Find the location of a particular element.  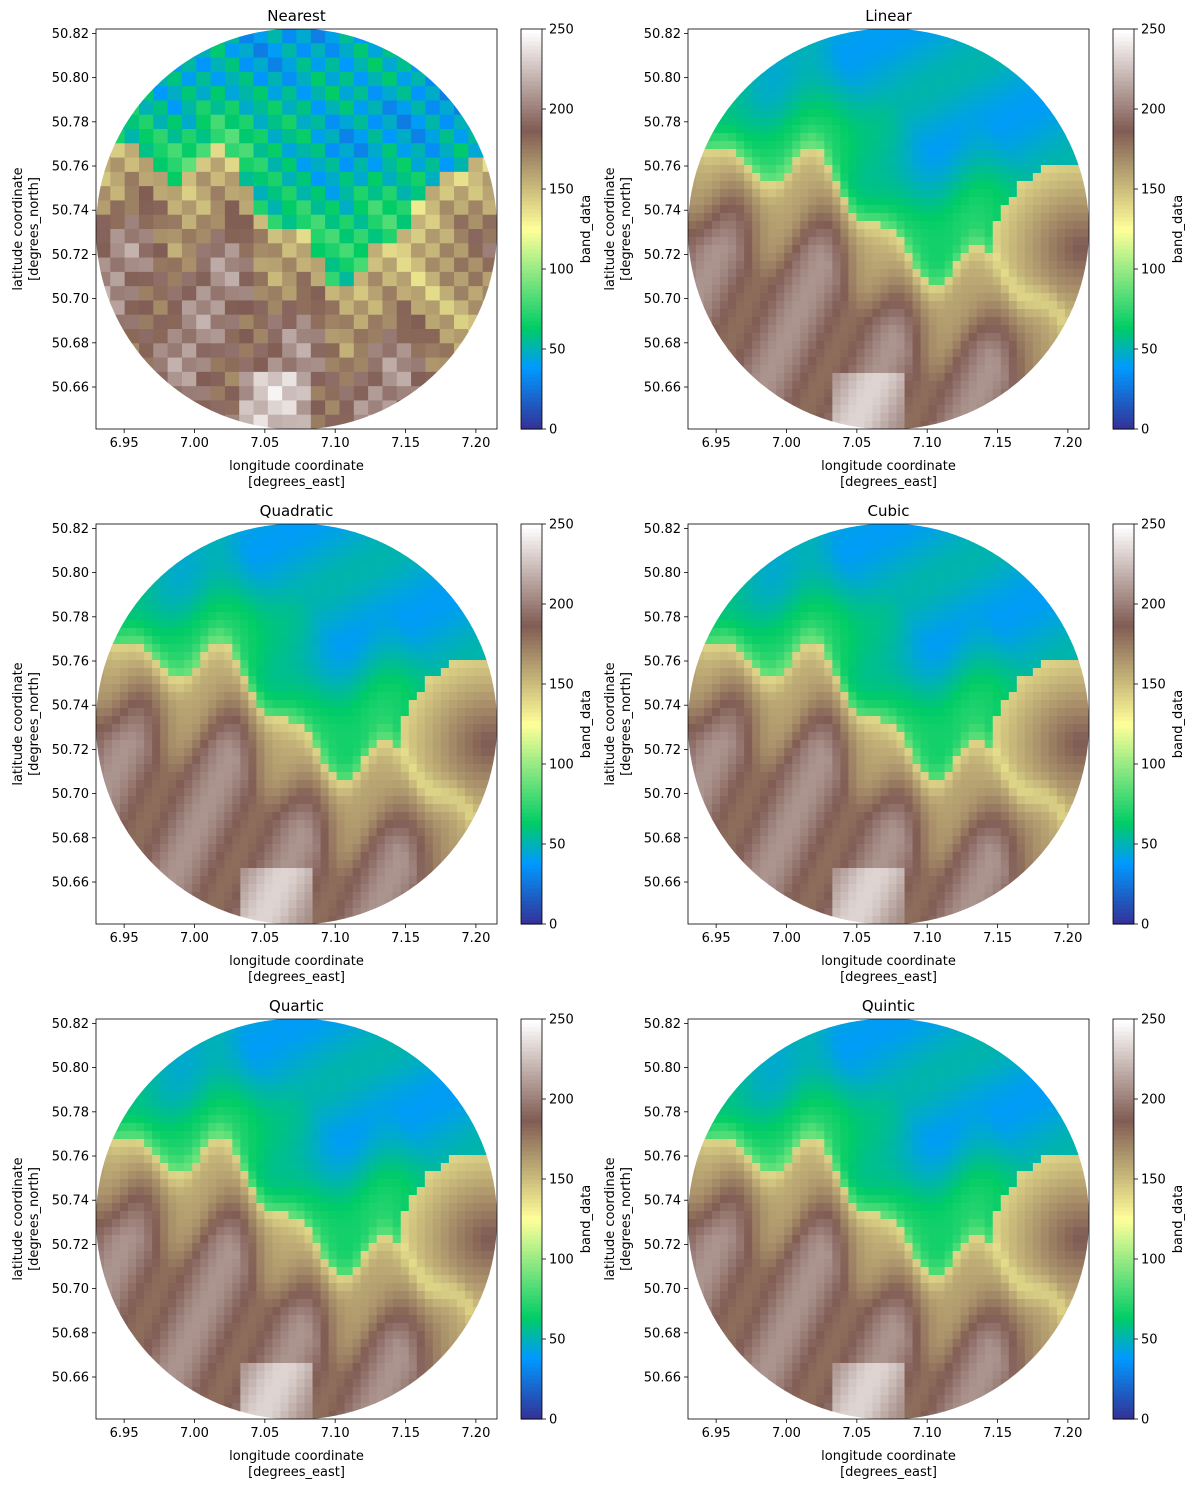

x-tick-label: 7.20 is located at coordinates (475, 443).